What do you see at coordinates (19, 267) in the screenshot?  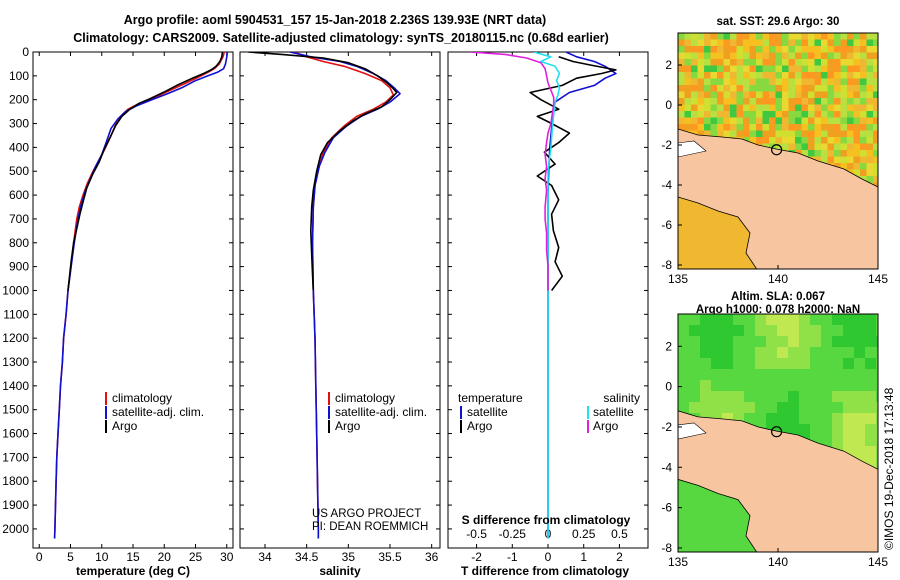 I see `y-tick-label: 900` at bounding box center [19, 267].